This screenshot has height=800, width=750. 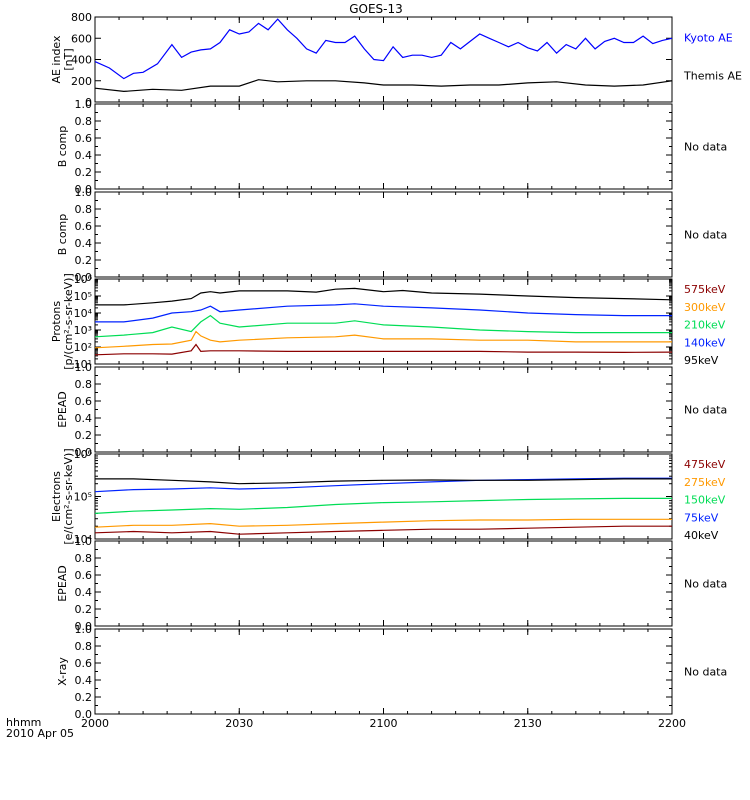 What do you see at coordinates (88, 102) in the screenshot?
I see `y-tick-label: 0` at bounding box center [88, 102].